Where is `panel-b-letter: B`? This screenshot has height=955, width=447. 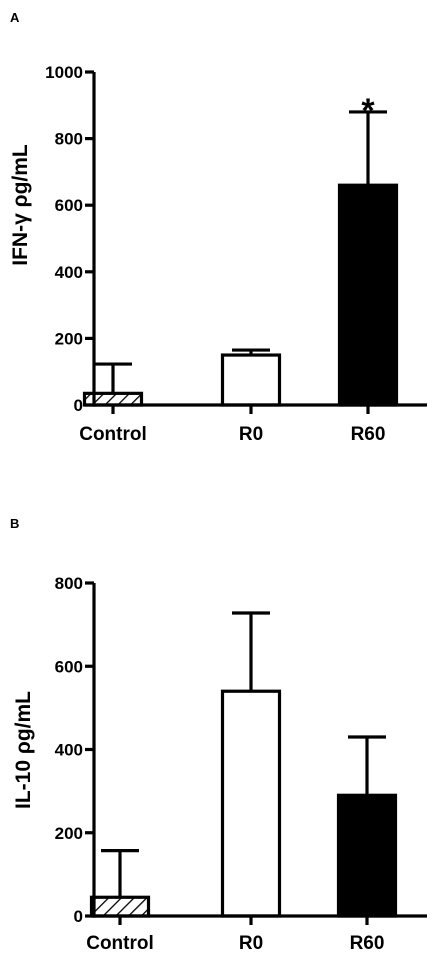
panel-b-letter: B is located at coordinates (14, 523).